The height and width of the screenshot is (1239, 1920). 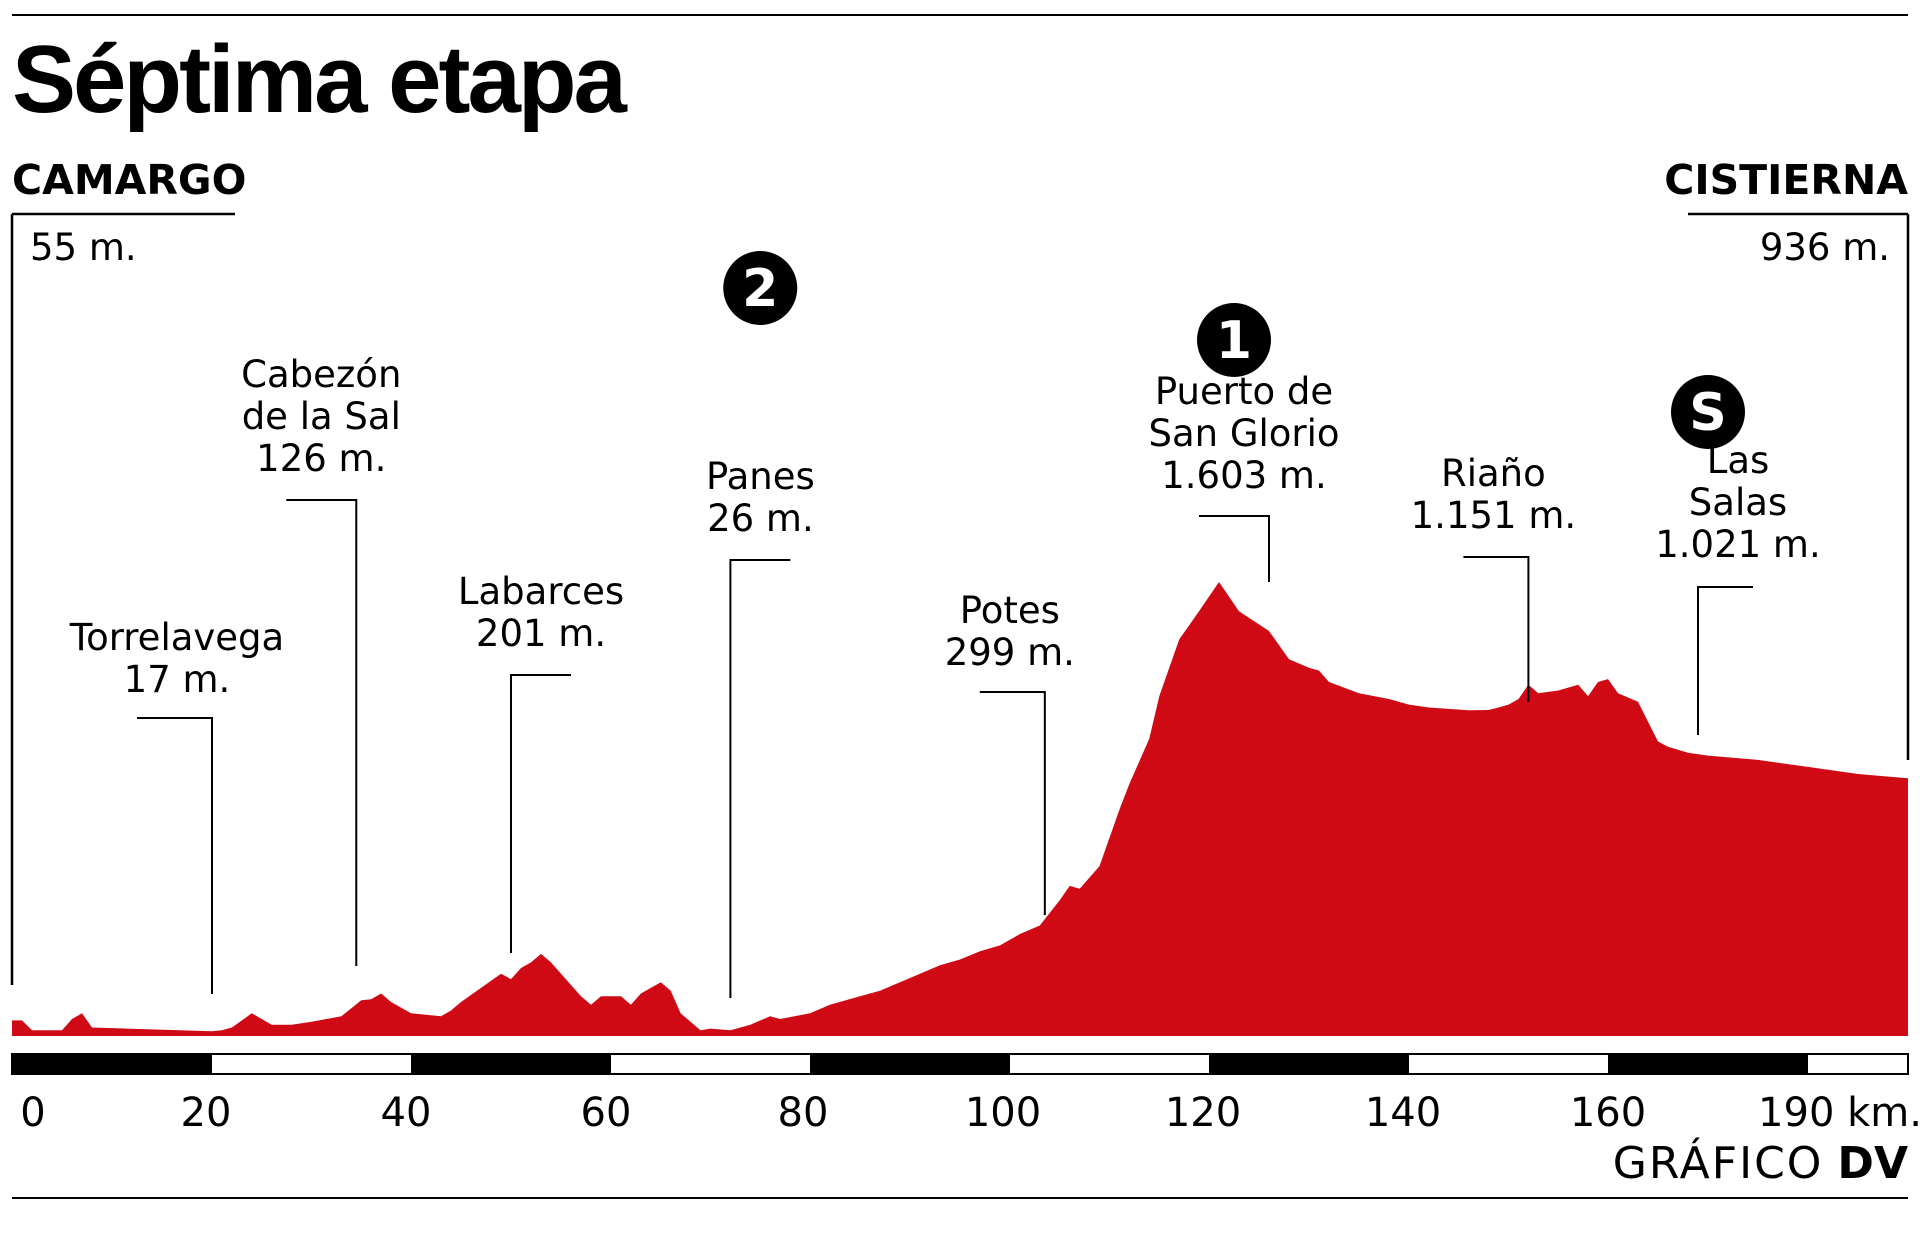 I want to click on tick-label-6: 120, so click(x=1203, y=1113).